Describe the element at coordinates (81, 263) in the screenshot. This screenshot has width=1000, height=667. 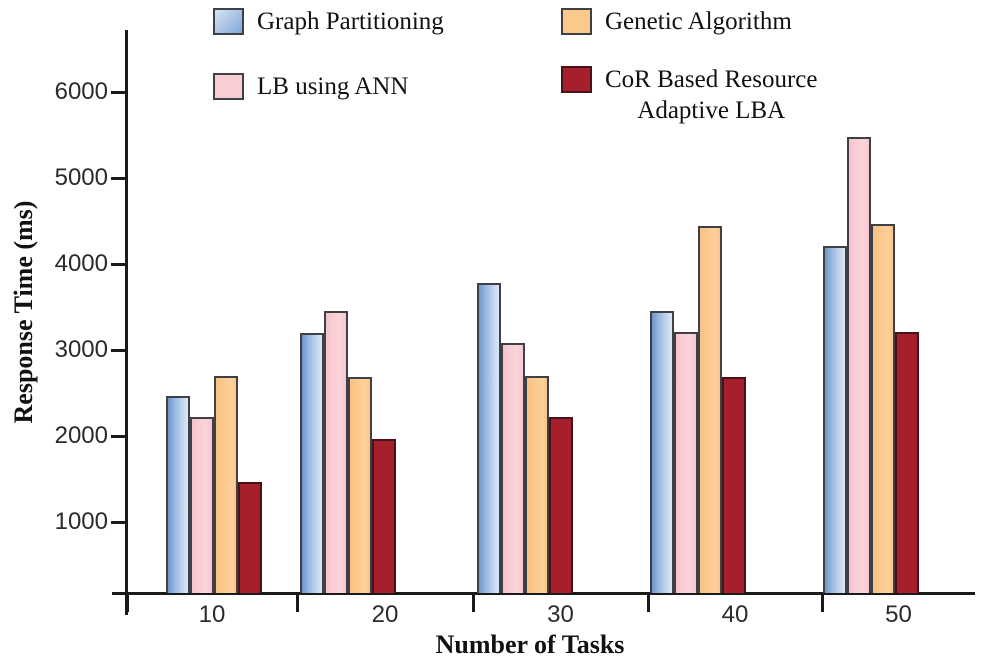
I see `y-tick-label: 4000` at that location.